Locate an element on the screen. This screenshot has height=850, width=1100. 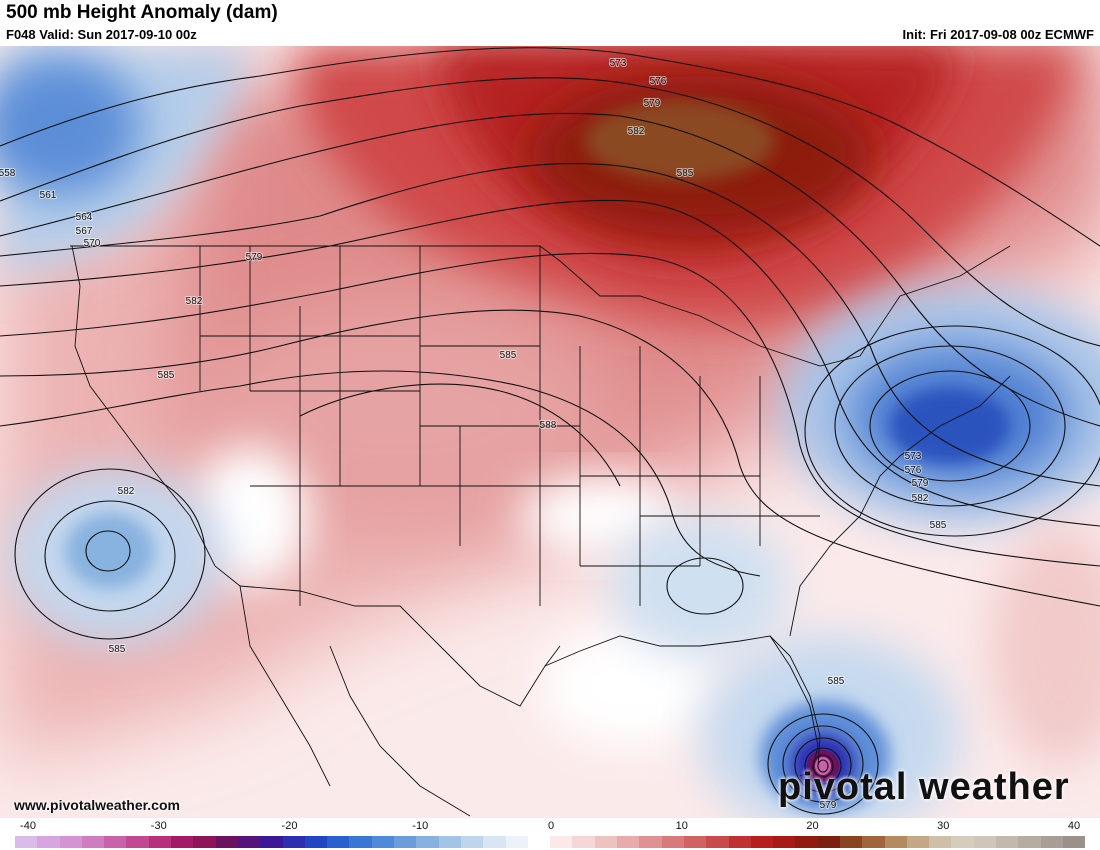
colorbar-tick-label: -20 is located at coordinates (289, 826).